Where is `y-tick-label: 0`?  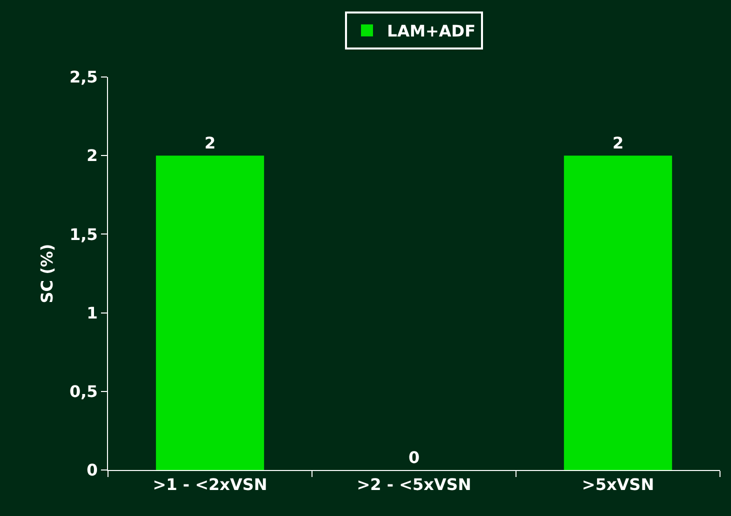 y-tick-label: 0 is located at coordinates (92, 470).